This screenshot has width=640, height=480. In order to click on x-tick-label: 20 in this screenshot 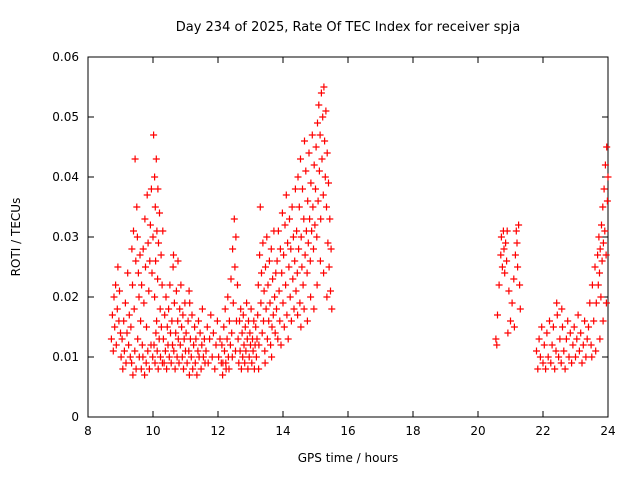, I will do `click(477, 431)`.